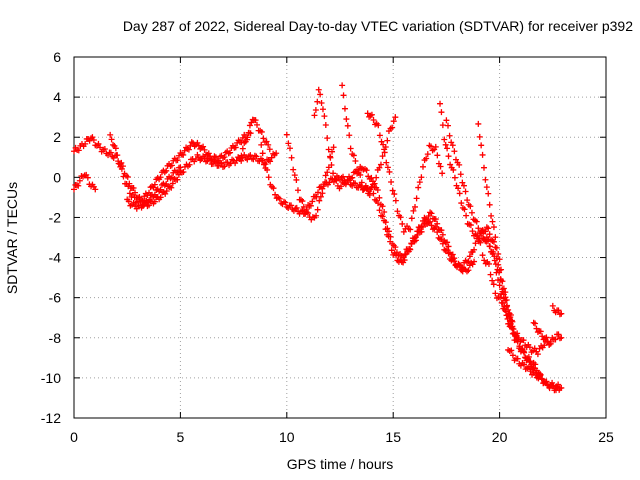 The width and height of the screenshot is (640, 480). I want to click on y-tick-label: -6, so click(55, 298).